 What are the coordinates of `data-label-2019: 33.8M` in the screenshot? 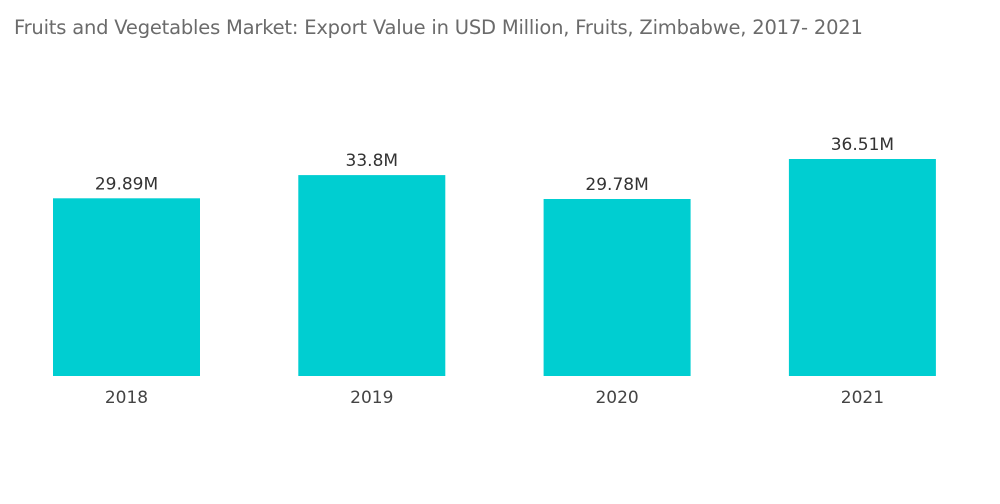 It's located at (372, 161).